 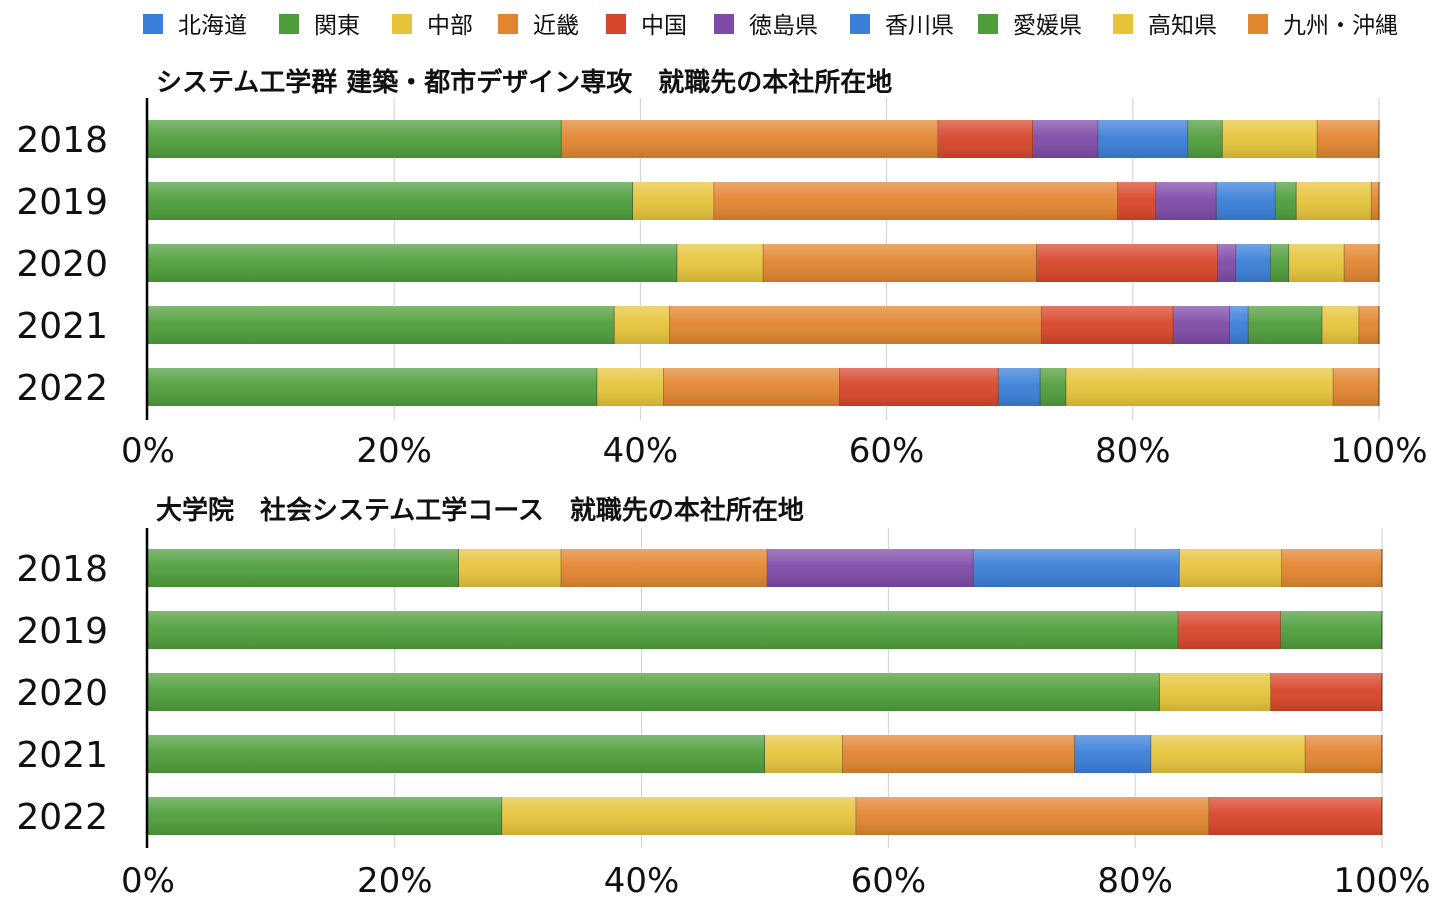 I want to click on x-tick-label: 100%, so click(x=1381, y=880).